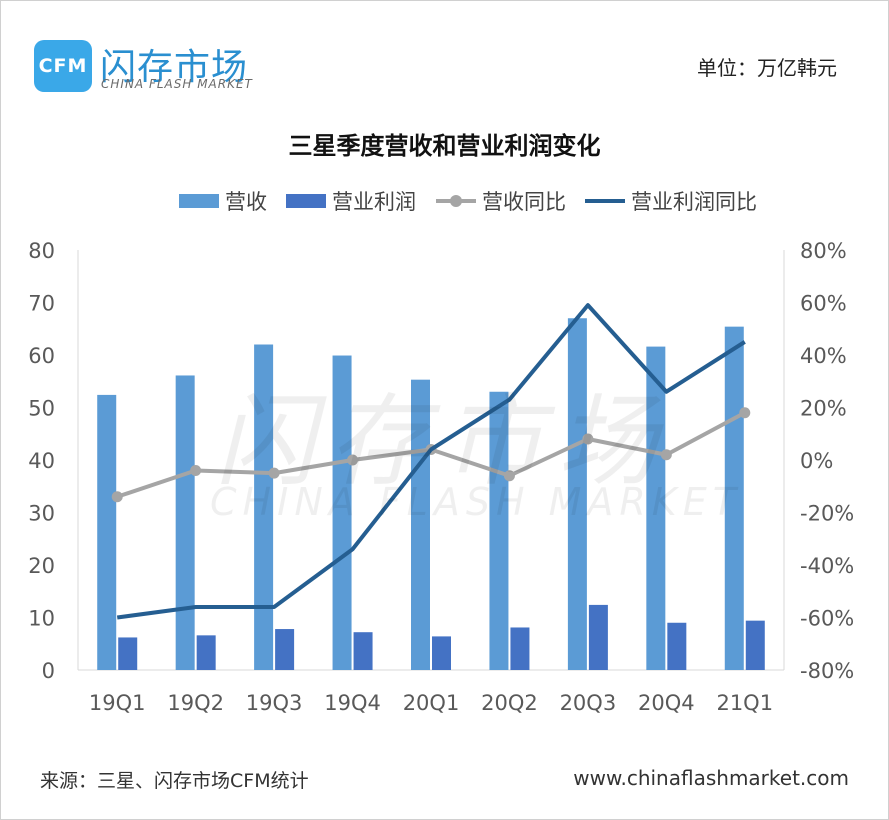 The image size is (889, 820). I want to click on unit-label: 单位：万亿韩元, so click(767, 68).